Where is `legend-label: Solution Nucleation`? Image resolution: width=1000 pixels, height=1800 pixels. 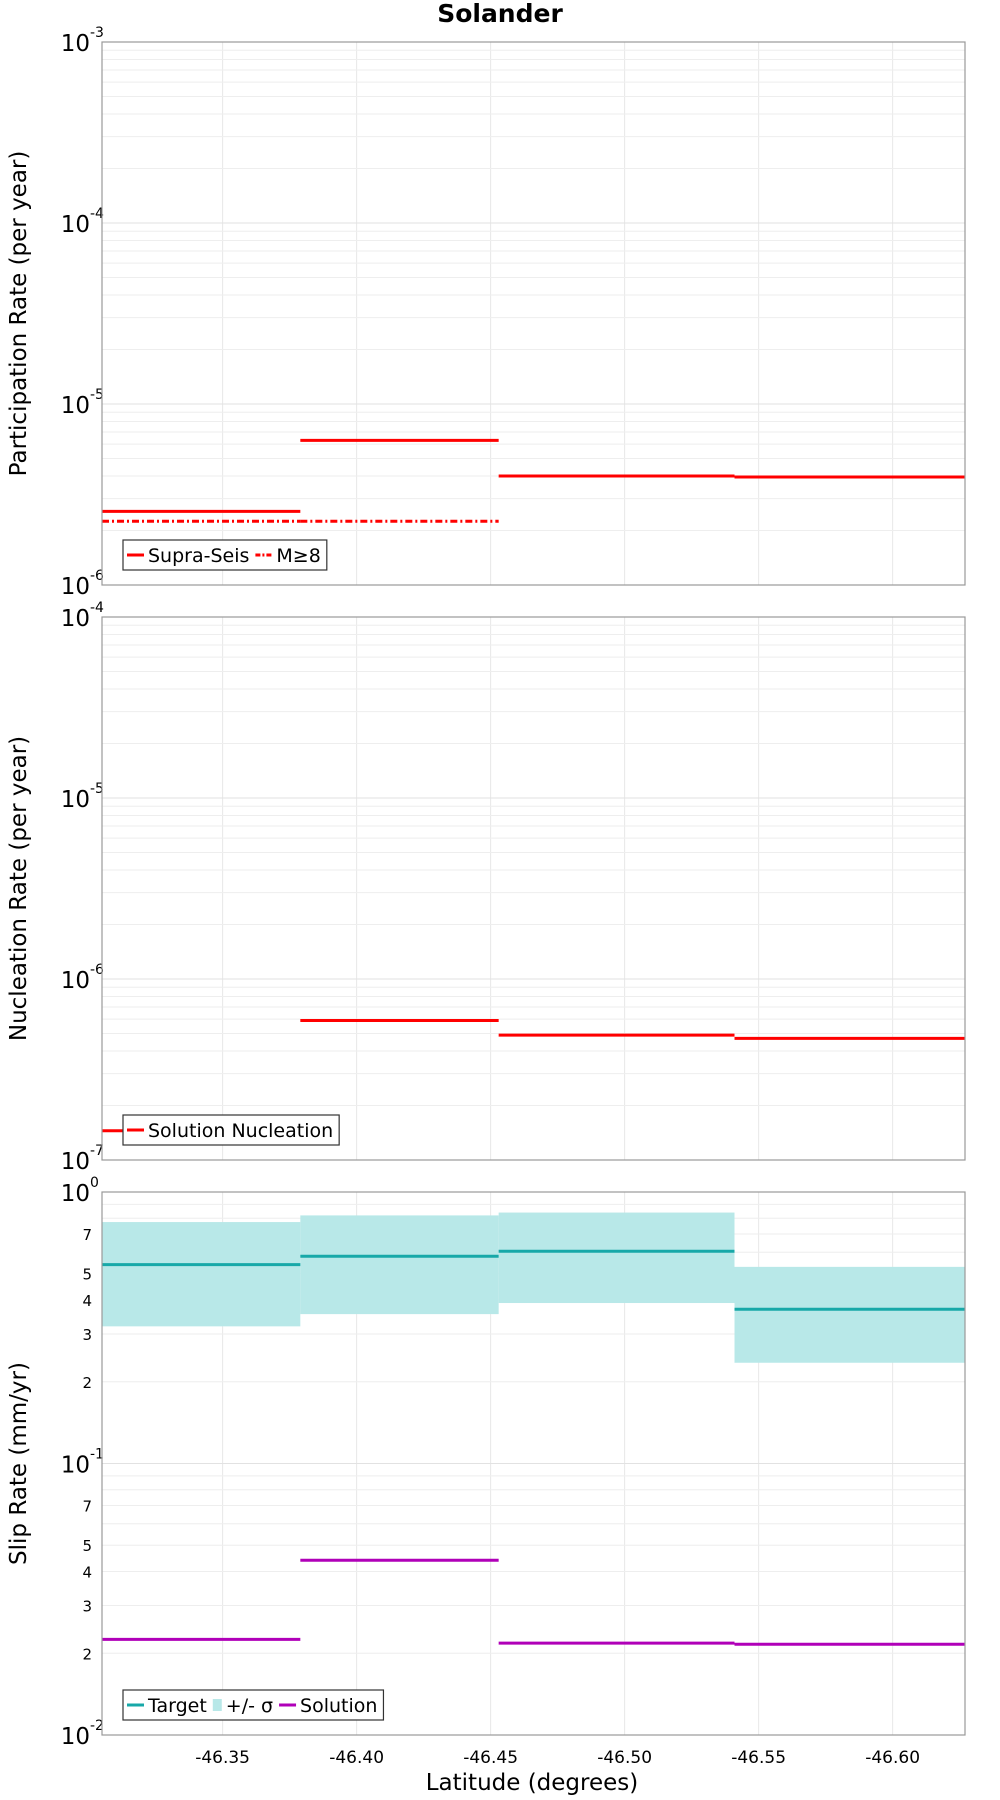 legend-label: Solution Nucleation is located at coordinates (240, 1131).